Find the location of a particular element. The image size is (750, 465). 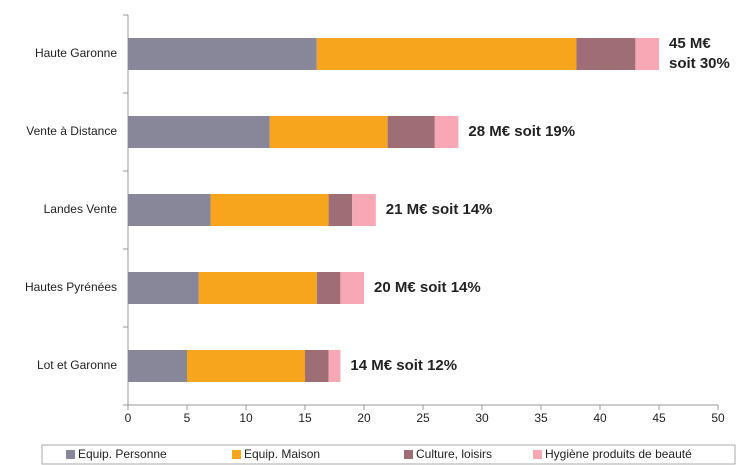

y-tick-label: Haute Garonne is located at coordinates (76, 53).